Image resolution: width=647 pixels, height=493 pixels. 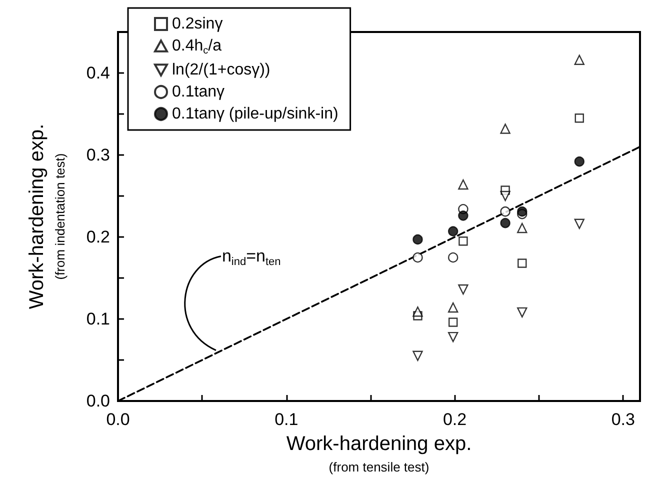 What do you see at coordinates (47, 217) in the screenshot?
I see `y-axis-title: Work-hardening exp. (from indentation test)` at bounding box center [47, 217].